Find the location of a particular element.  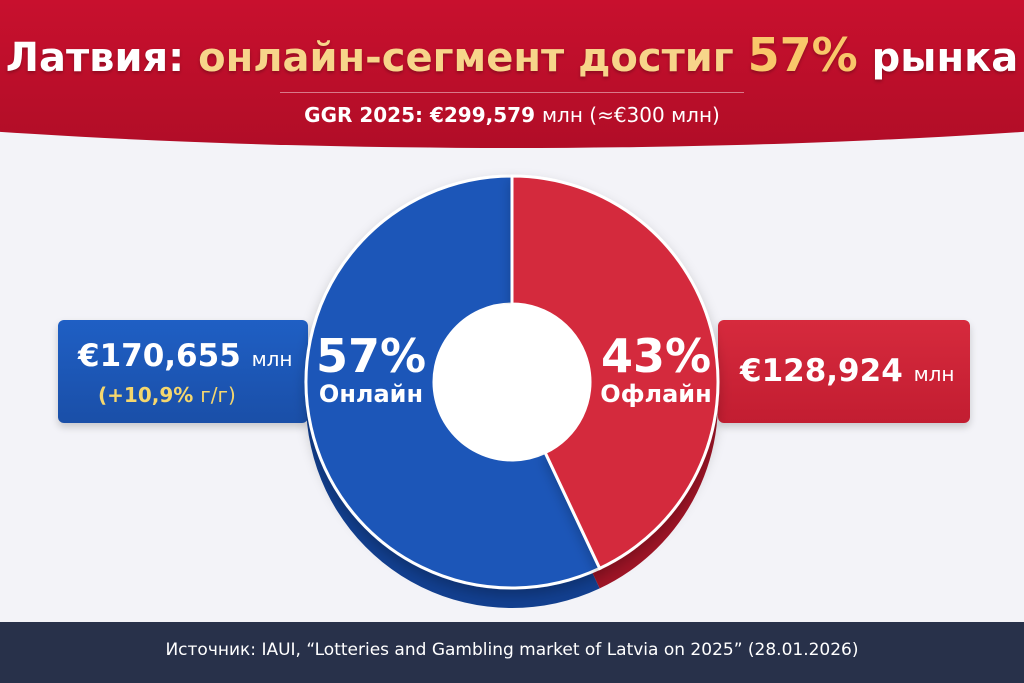

online-growth: (+10,9% г/г) is located at coordinates (167, 395).